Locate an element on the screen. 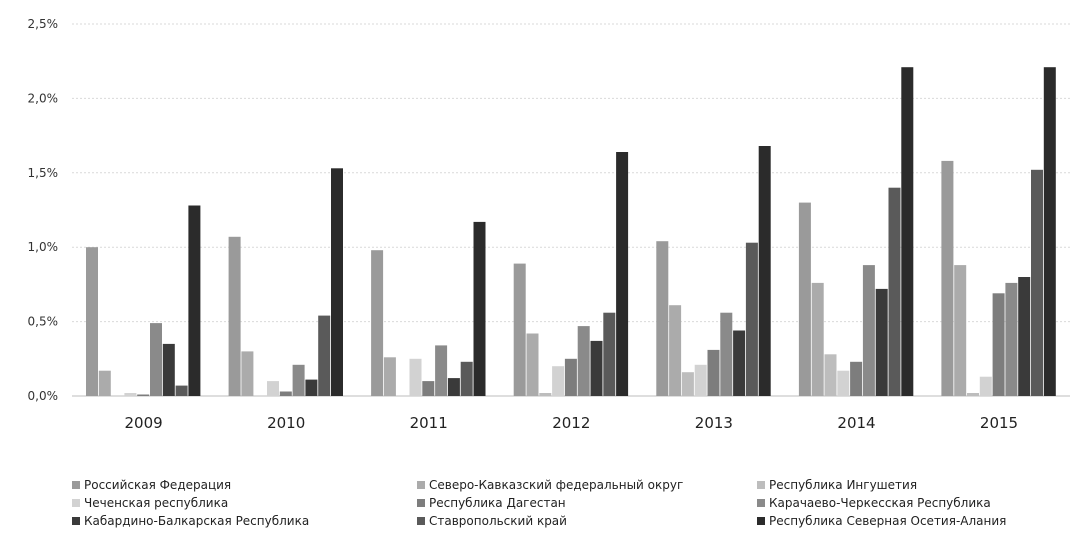 The image size is (1085, 539). legend-item: Республика Ингушетия is located at coordinates (837, 485).